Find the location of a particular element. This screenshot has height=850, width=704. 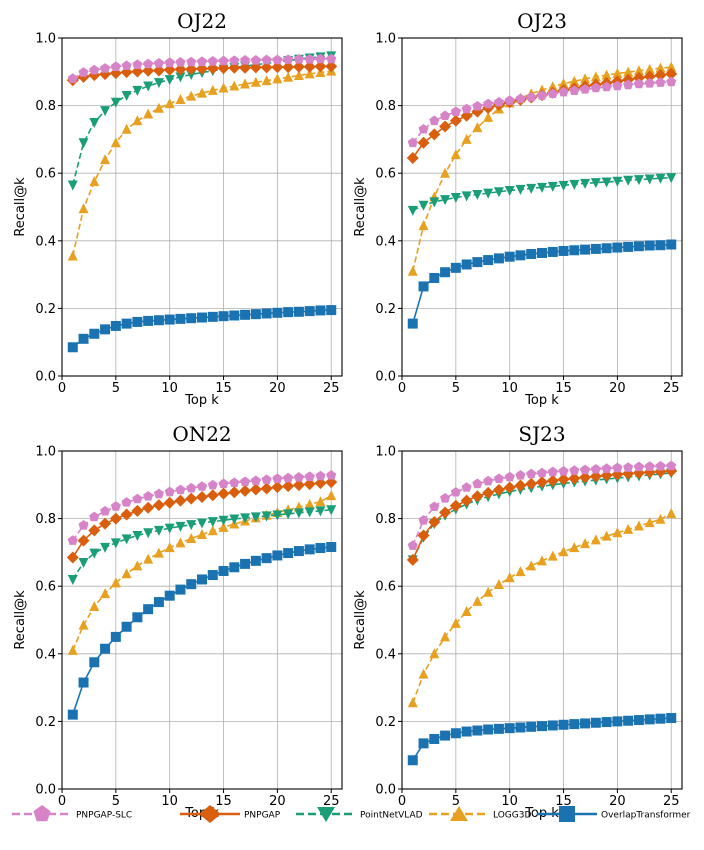

chart-title: ON22 is located at coordinates (201, 434).